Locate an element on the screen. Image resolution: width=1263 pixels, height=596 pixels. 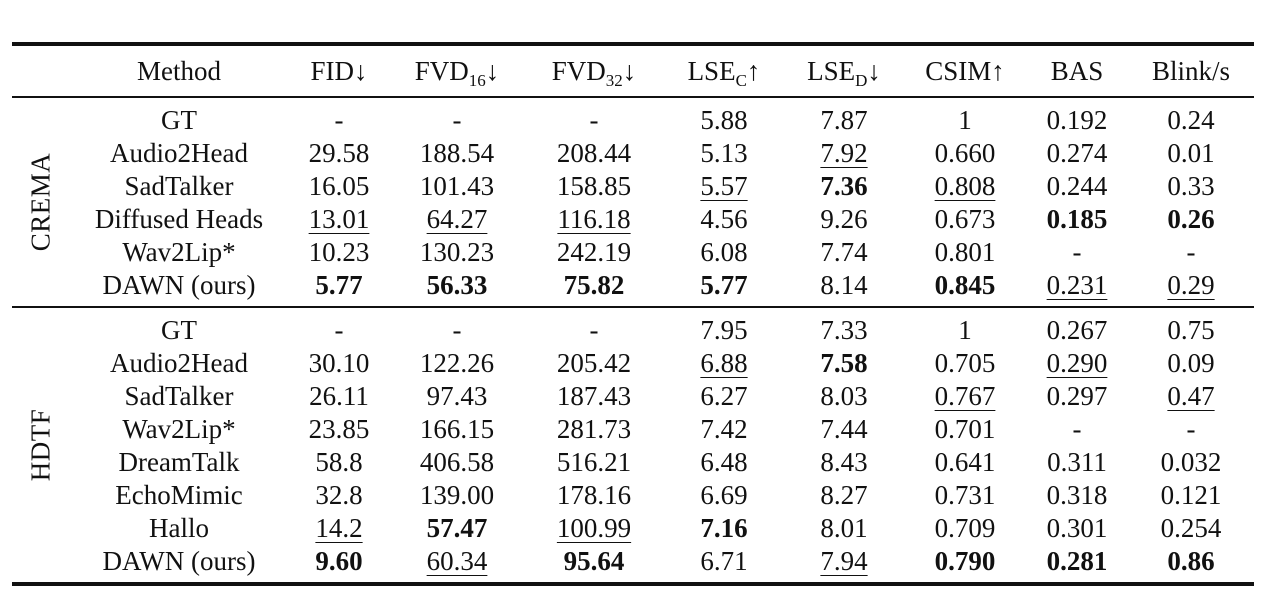
second-best-value: 13.01 is located at coordinates (339, 219).